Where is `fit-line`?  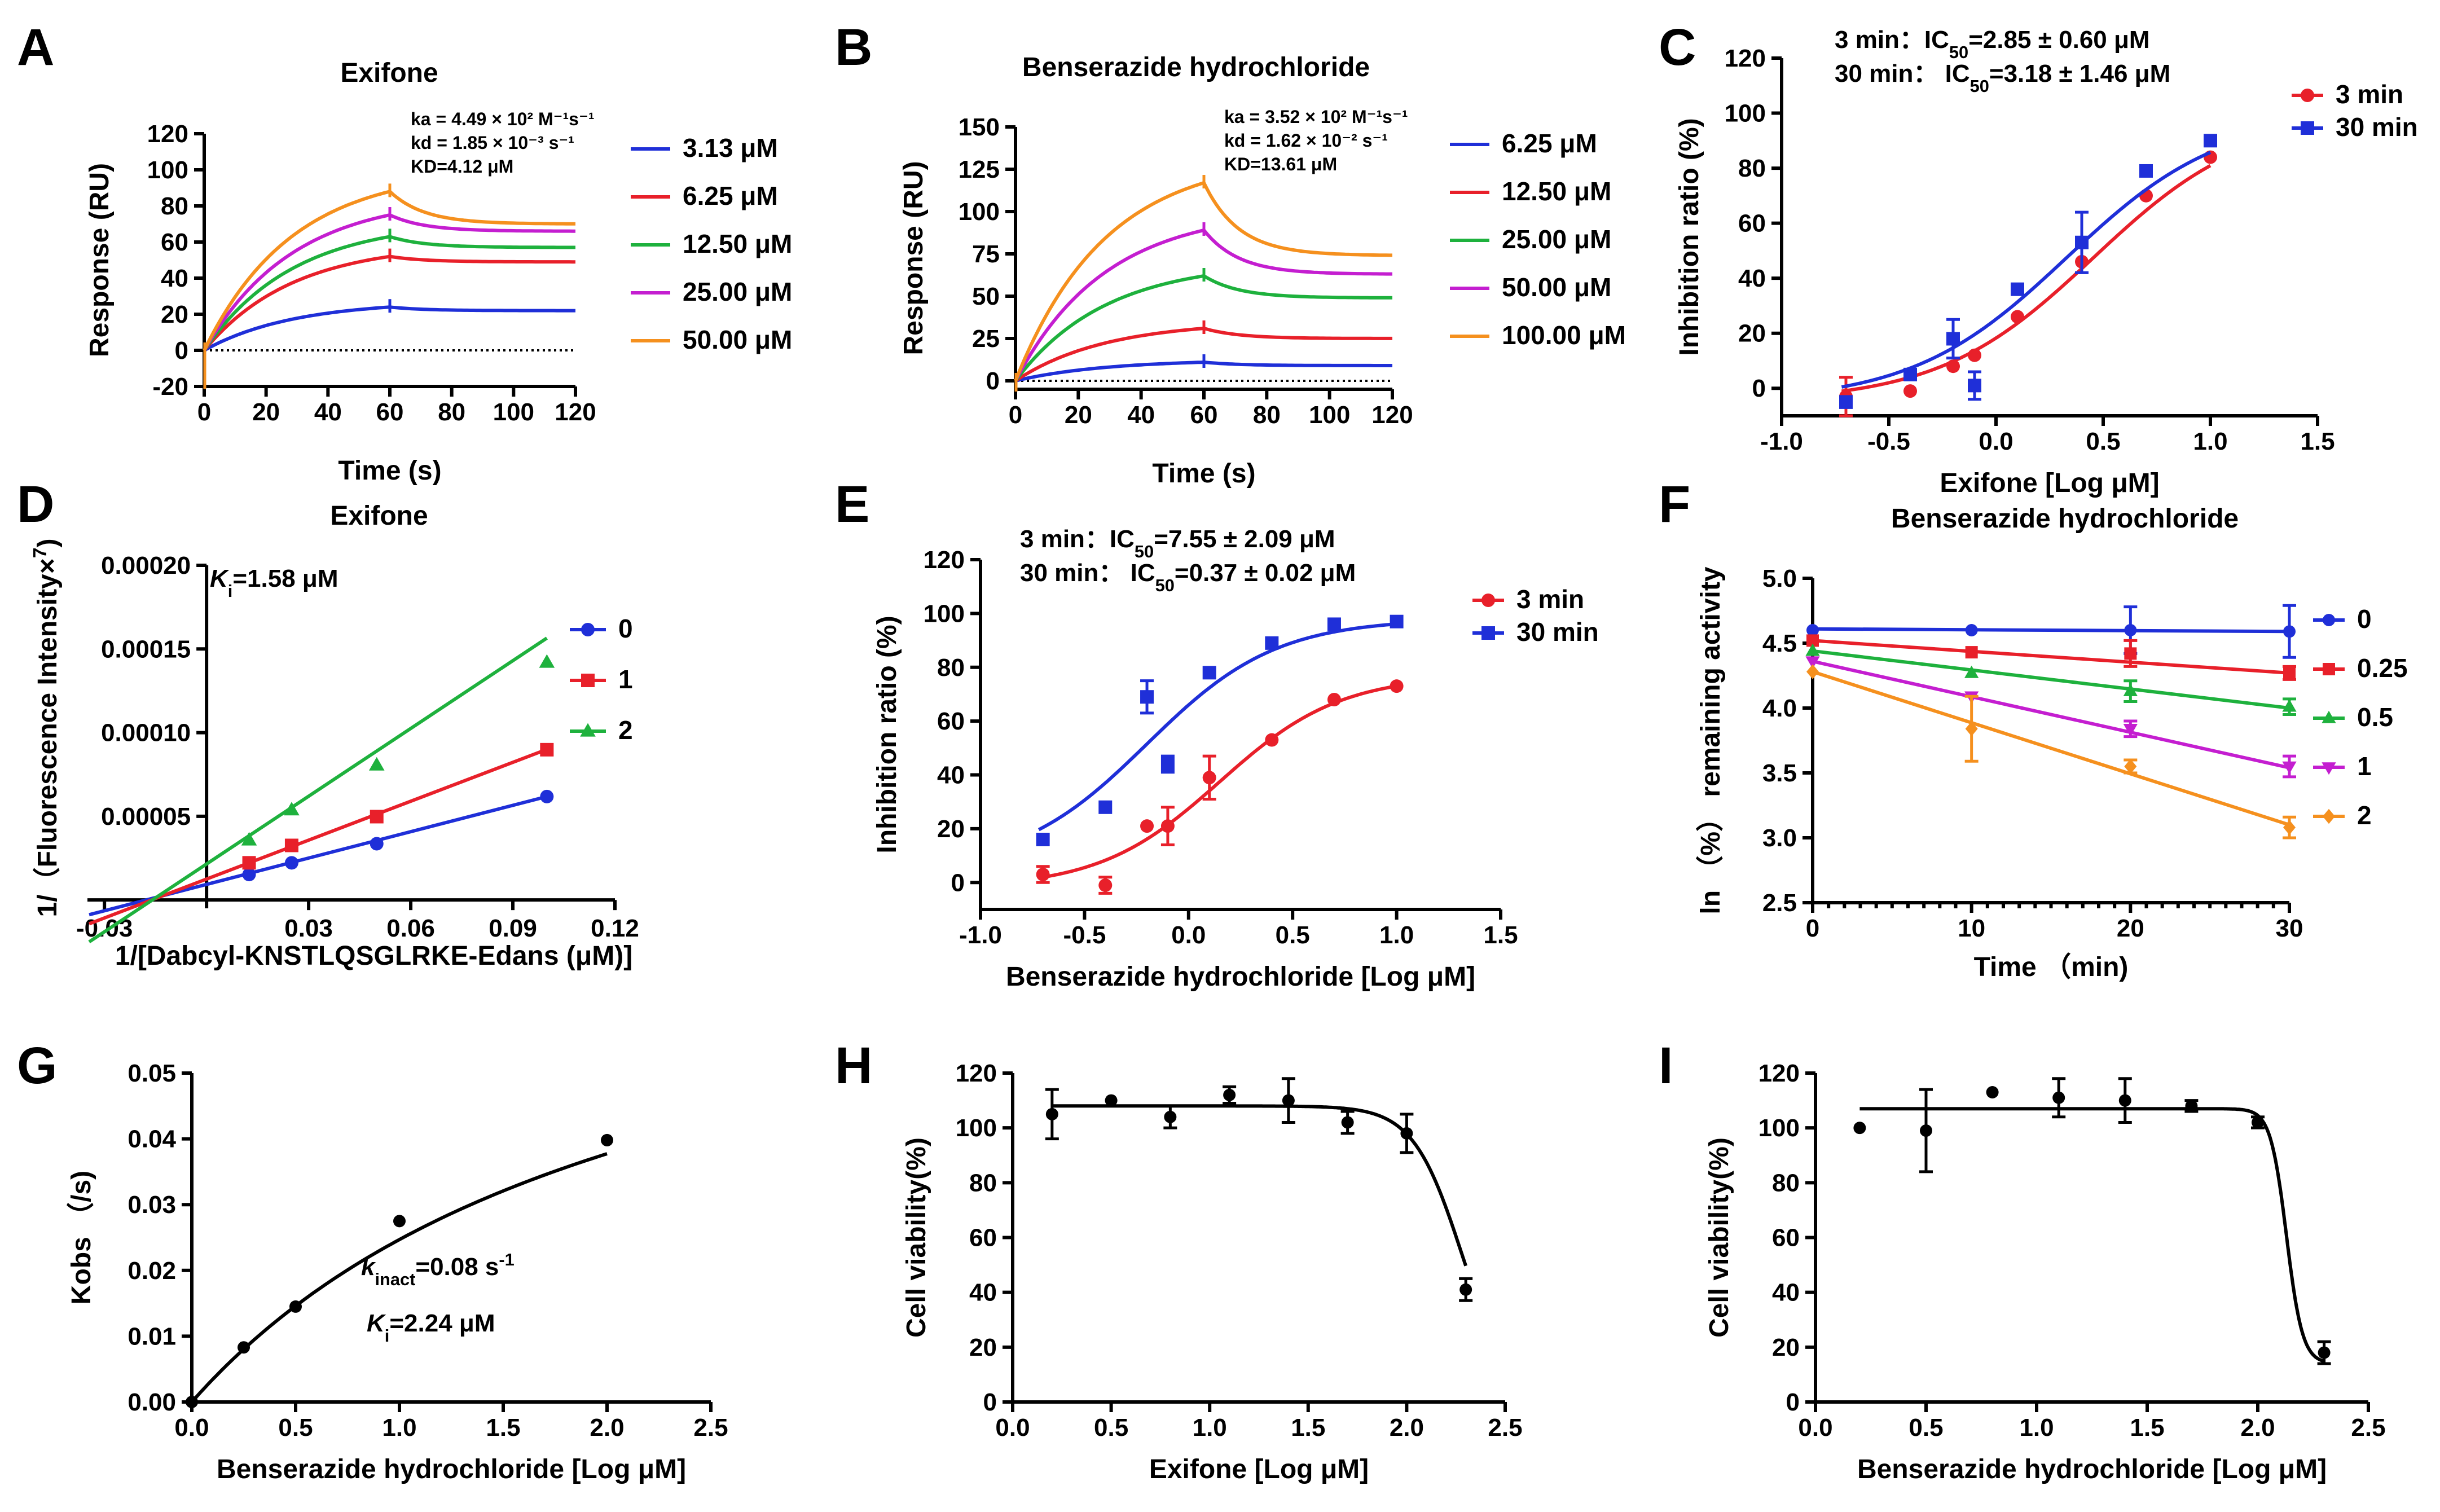 fit-line is located at coordinates (2051, 631).